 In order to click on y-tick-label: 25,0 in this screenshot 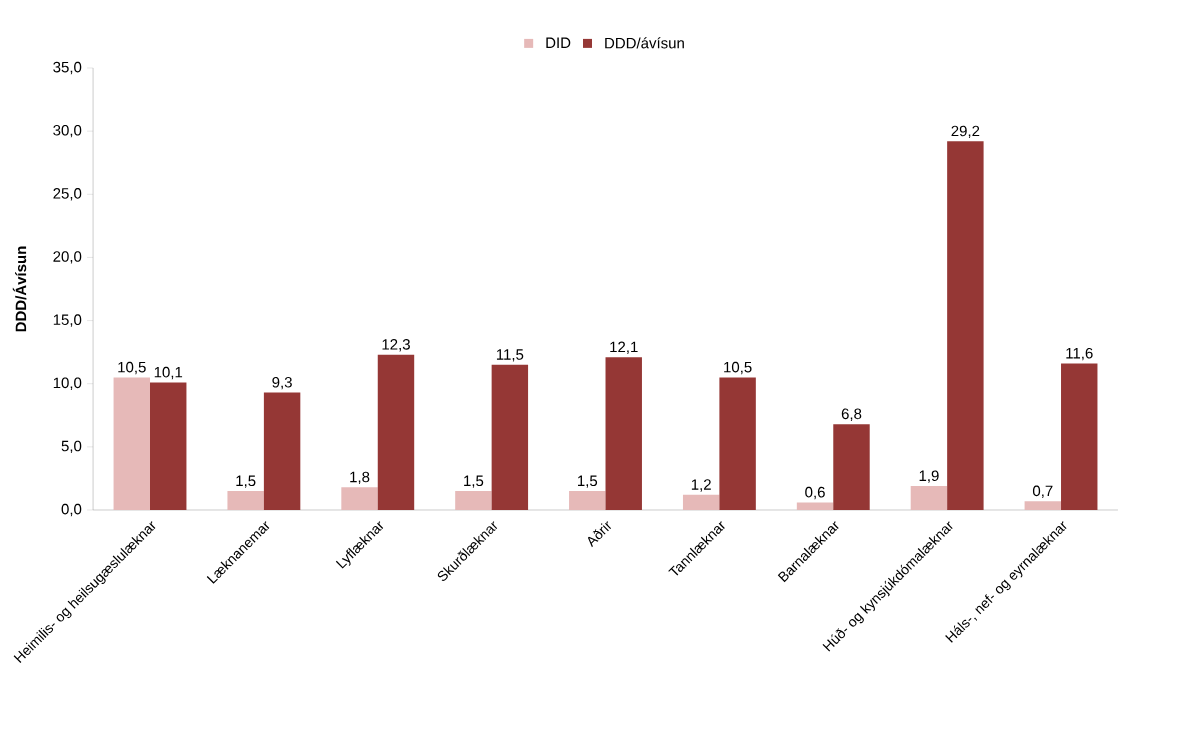, I will do `click(67, 194)`.